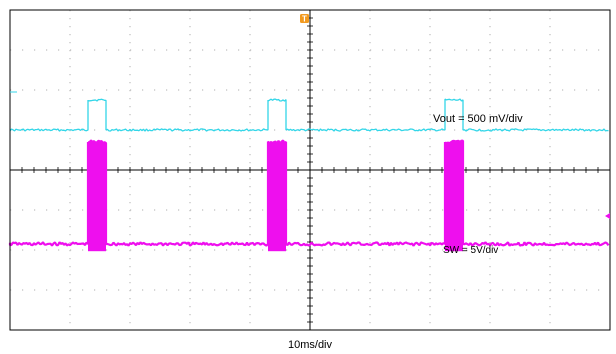 This screenshot has width=616, height=354. I want to click on x-axis-label: 10ms/div, so click(310, 345).